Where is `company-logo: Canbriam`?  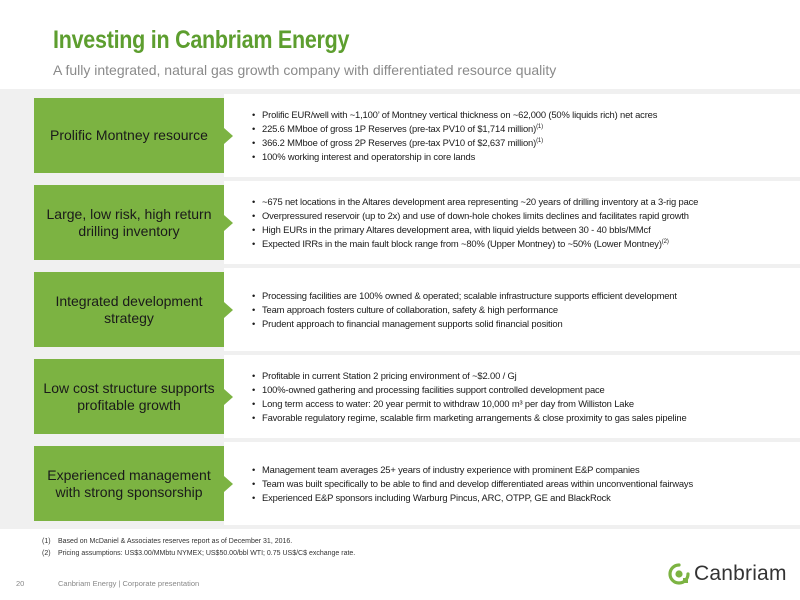 company-logo: Canbriam is located at coordinates (727, 574).